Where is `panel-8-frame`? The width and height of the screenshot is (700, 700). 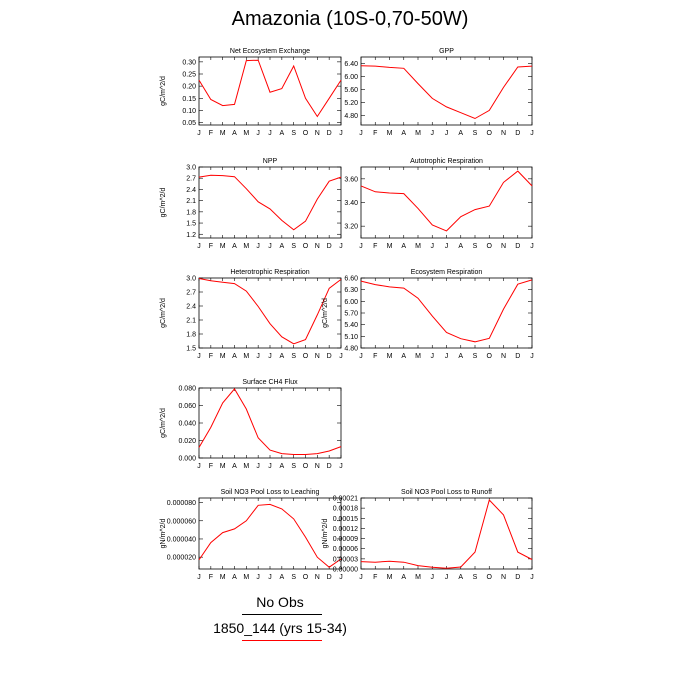
panel-8-frame is located at coordinates (270, 533).